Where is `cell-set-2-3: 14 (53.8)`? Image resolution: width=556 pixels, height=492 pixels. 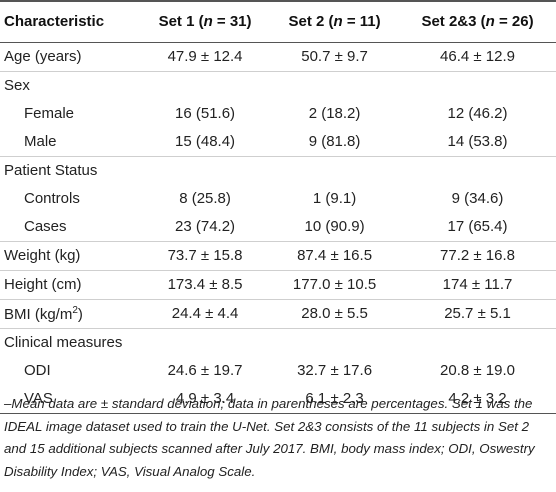
cell-set-2-3: 14 (53.8) is located at coordinates (477, 142).